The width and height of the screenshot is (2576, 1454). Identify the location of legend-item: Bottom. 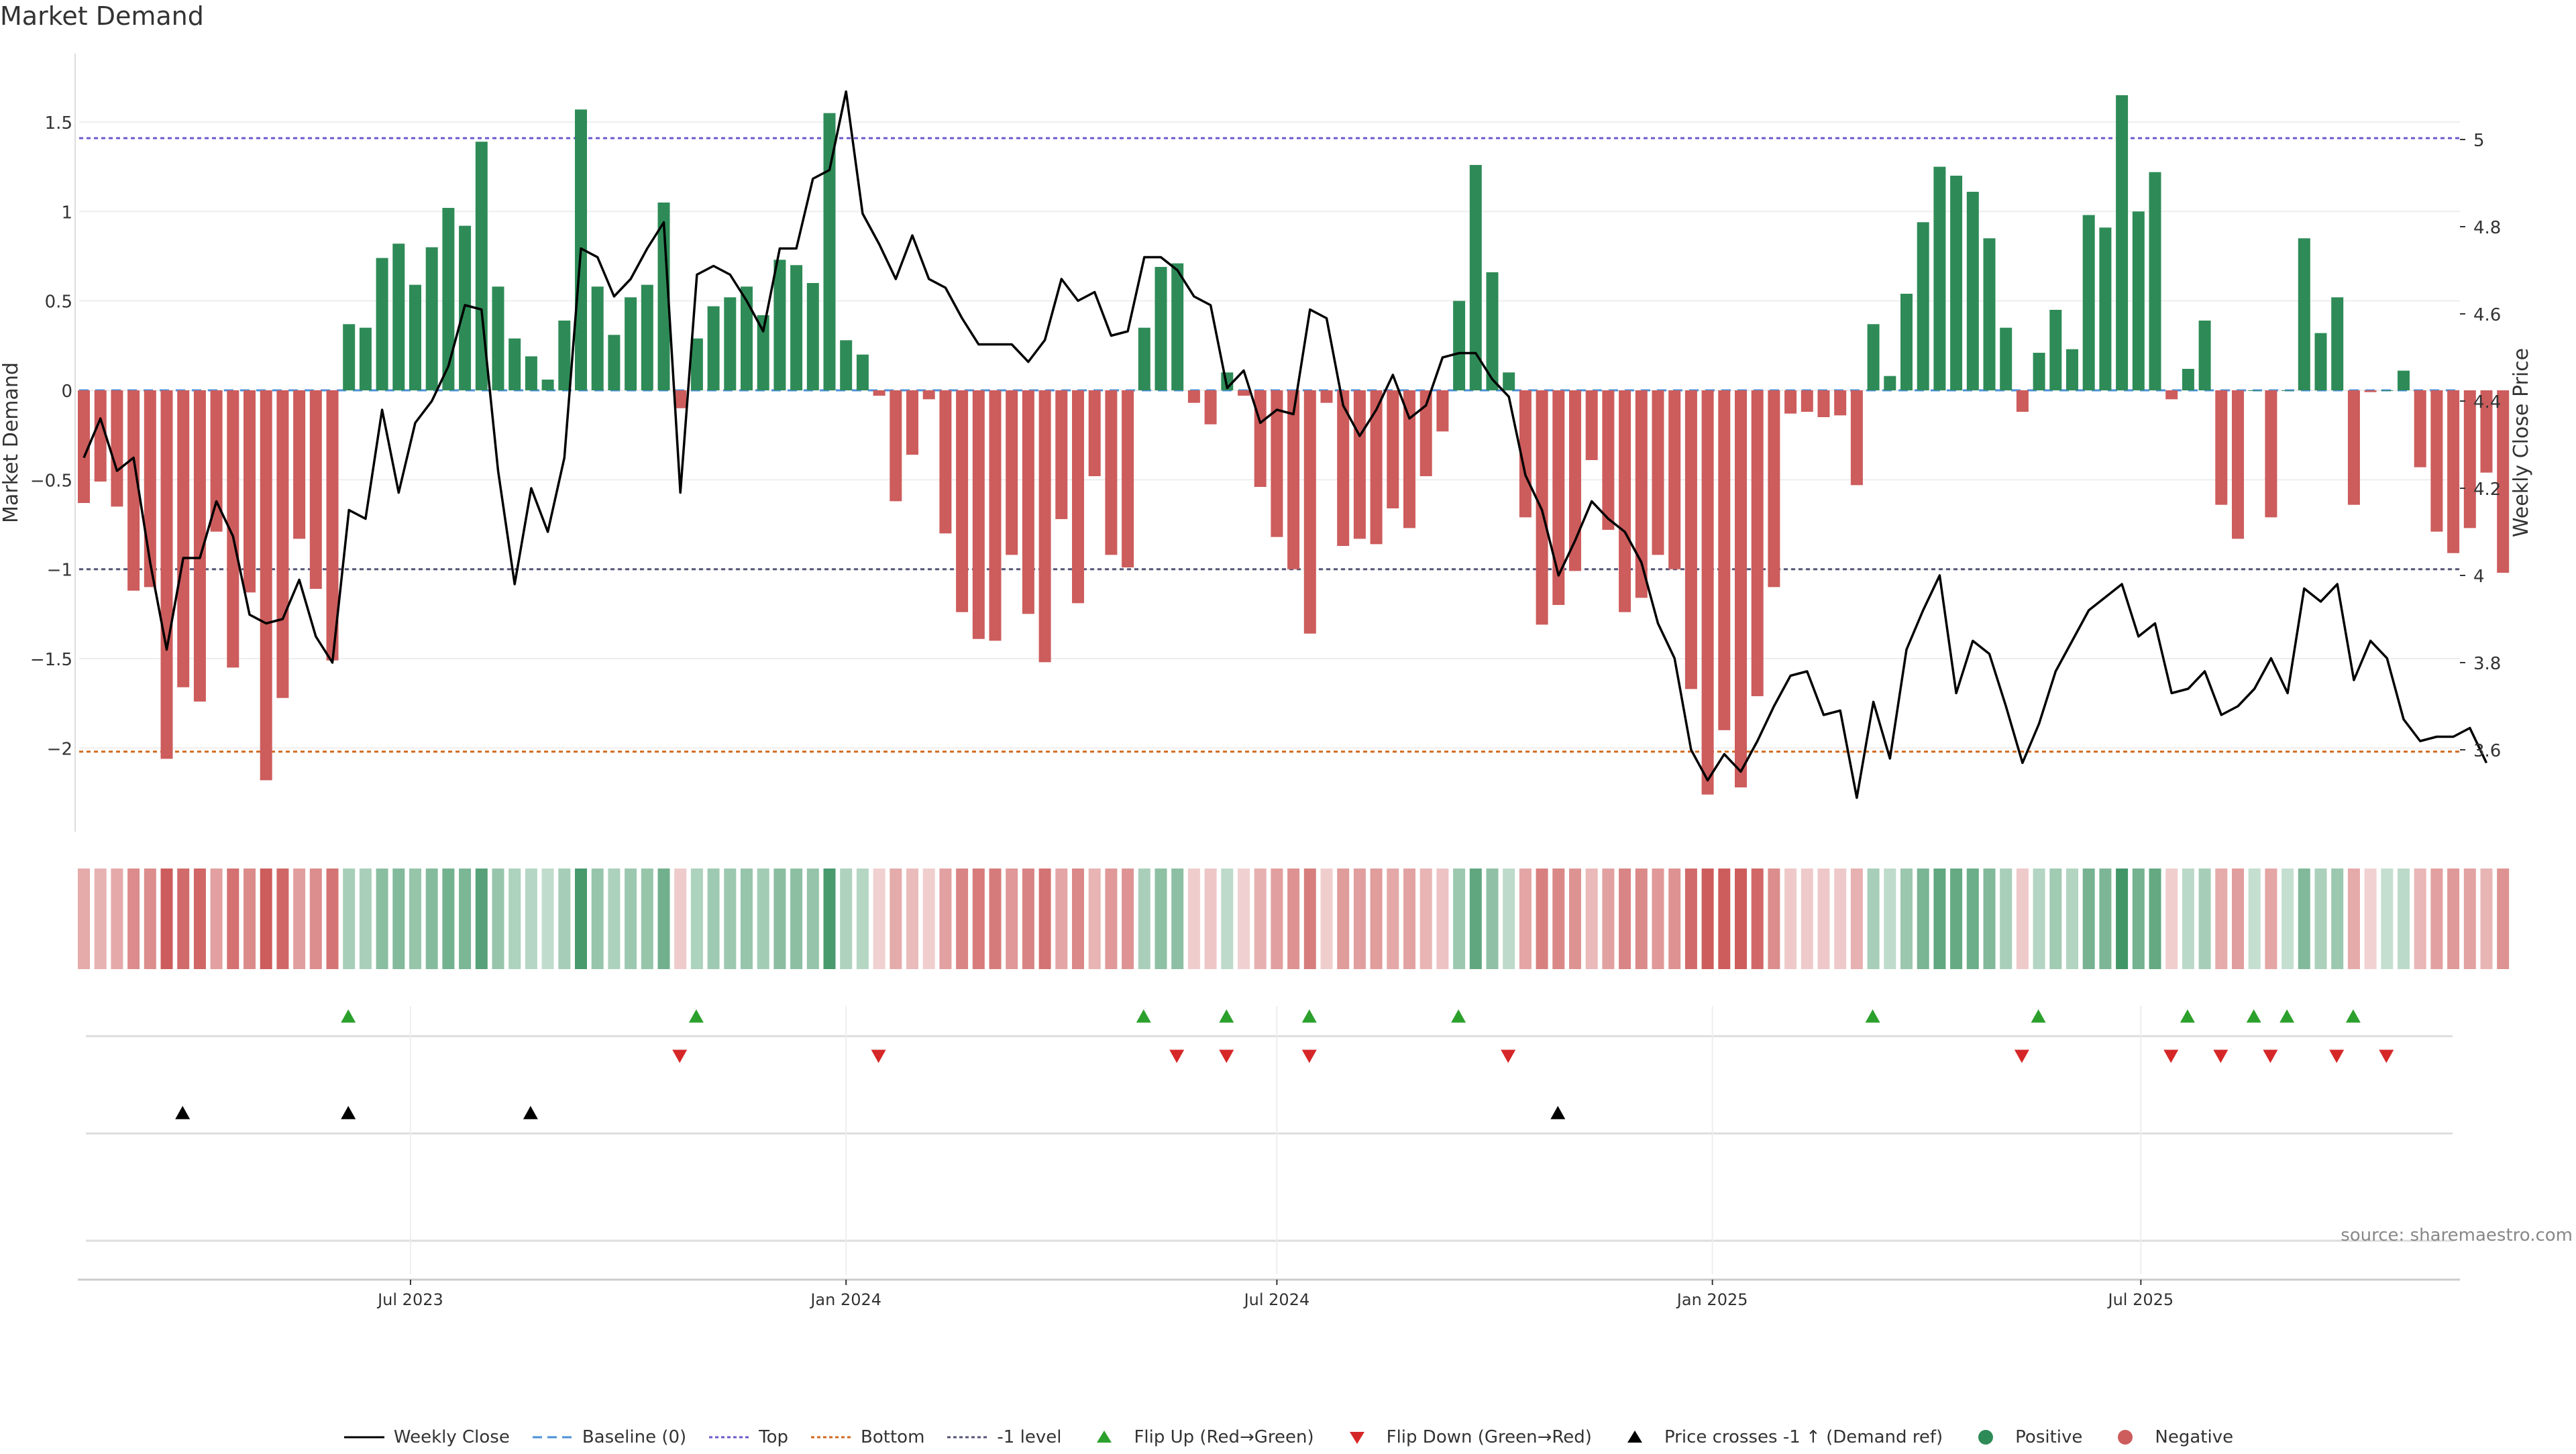
(867, 1437).